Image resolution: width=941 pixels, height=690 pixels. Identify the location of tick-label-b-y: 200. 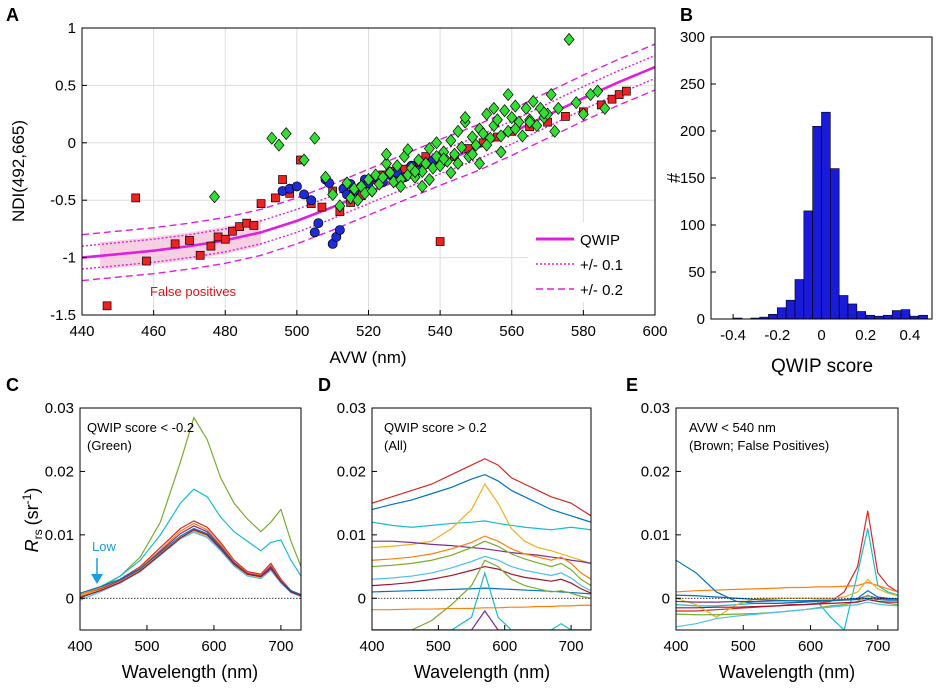
(692, 131).